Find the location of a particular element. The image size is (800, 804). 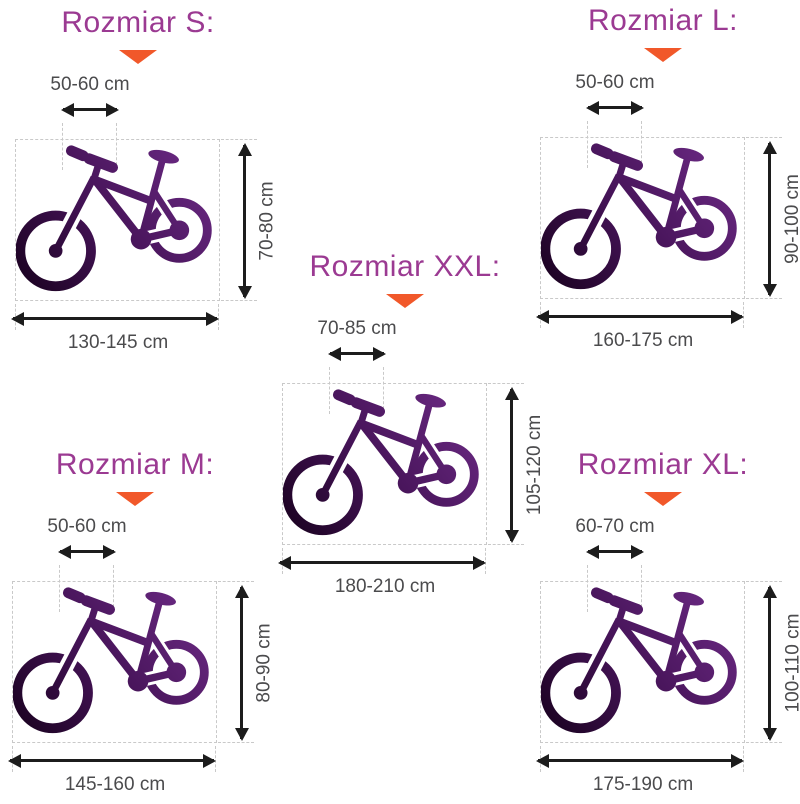

length-label: 160-175 cm is located at coordinates (643, 340).